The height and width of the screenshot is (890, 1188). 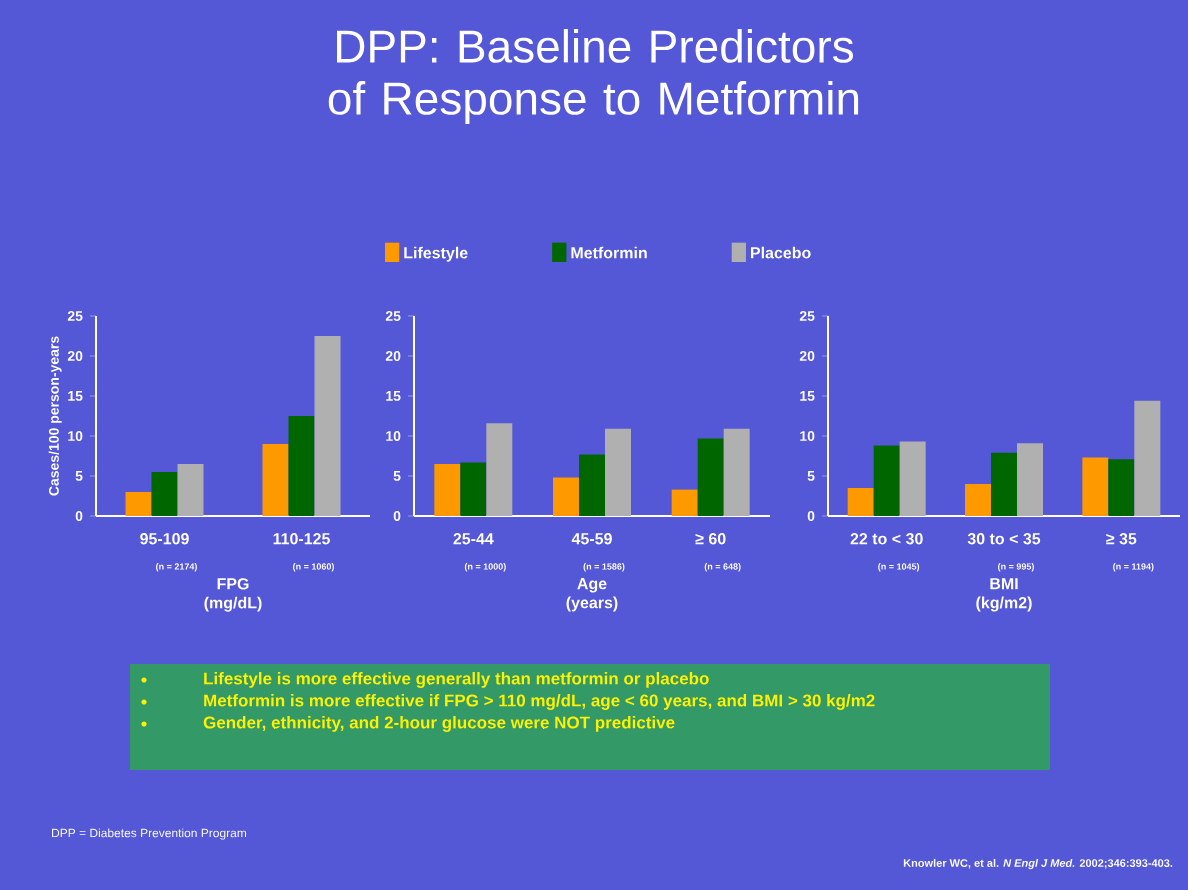 What do you see at coordinates (233, 595) in the screenshot?
I see `x-axis-title: FPG (mg/dL)` at bounding box center [233, 595].